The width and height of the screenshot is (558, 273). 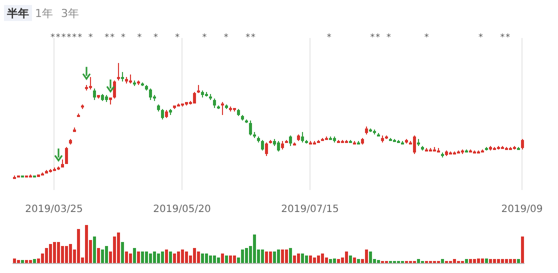 I want to click on x-tick-label: 2019/03/25, so click(x=54, y=209).